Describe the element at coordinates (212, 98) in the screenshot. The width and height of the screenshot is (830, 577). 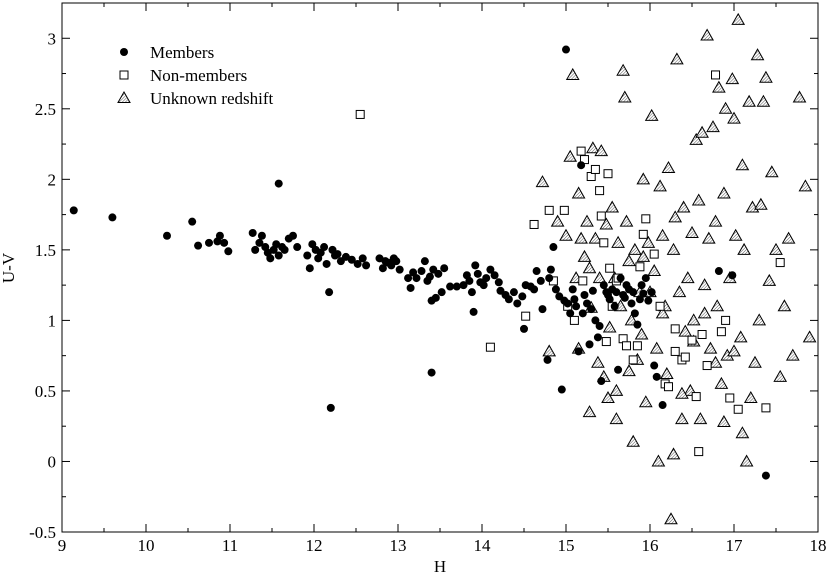
I see `legend-label: Unknown redshift` at that location.